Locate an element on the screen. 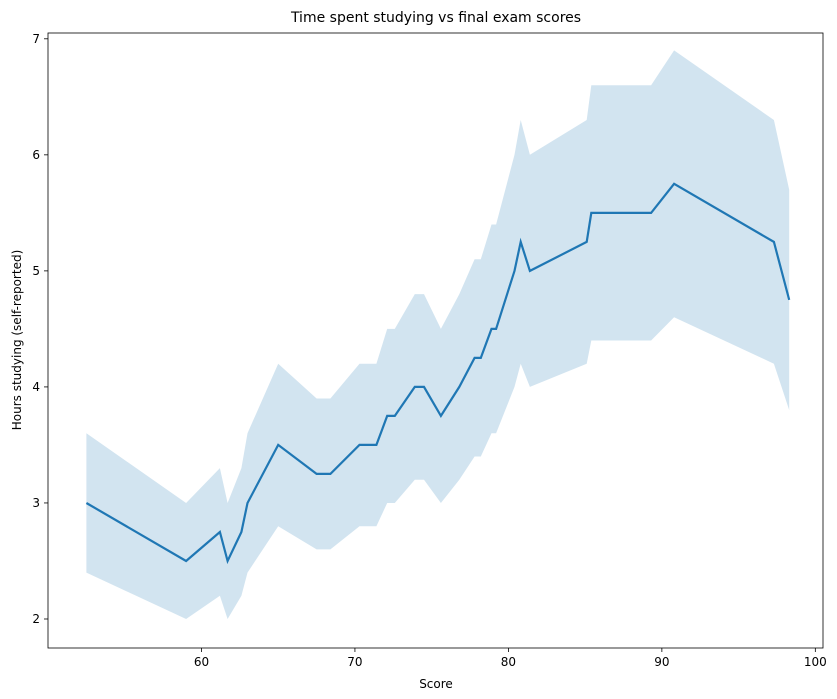 The image size is (837, 699). x-tick-label: 90 is located at coordinates (661, 662).